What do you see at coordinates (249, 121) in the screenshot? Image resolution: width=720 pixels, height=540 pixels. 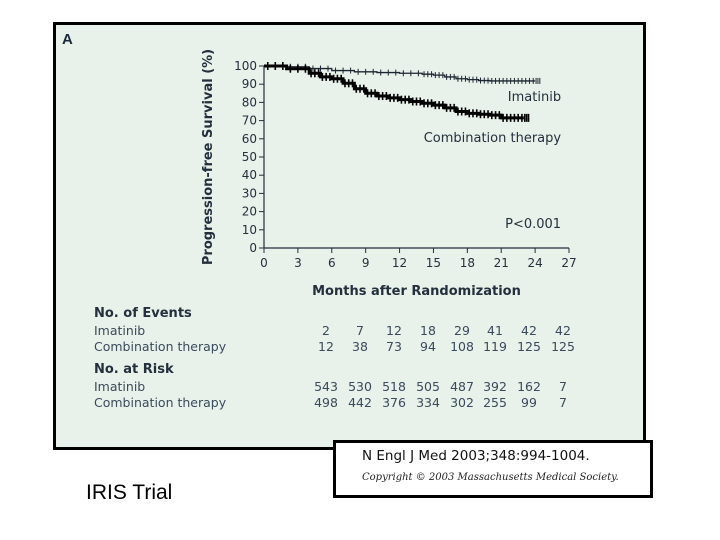 I see `y-tick-label: 70` at bounding box center [249, 121].